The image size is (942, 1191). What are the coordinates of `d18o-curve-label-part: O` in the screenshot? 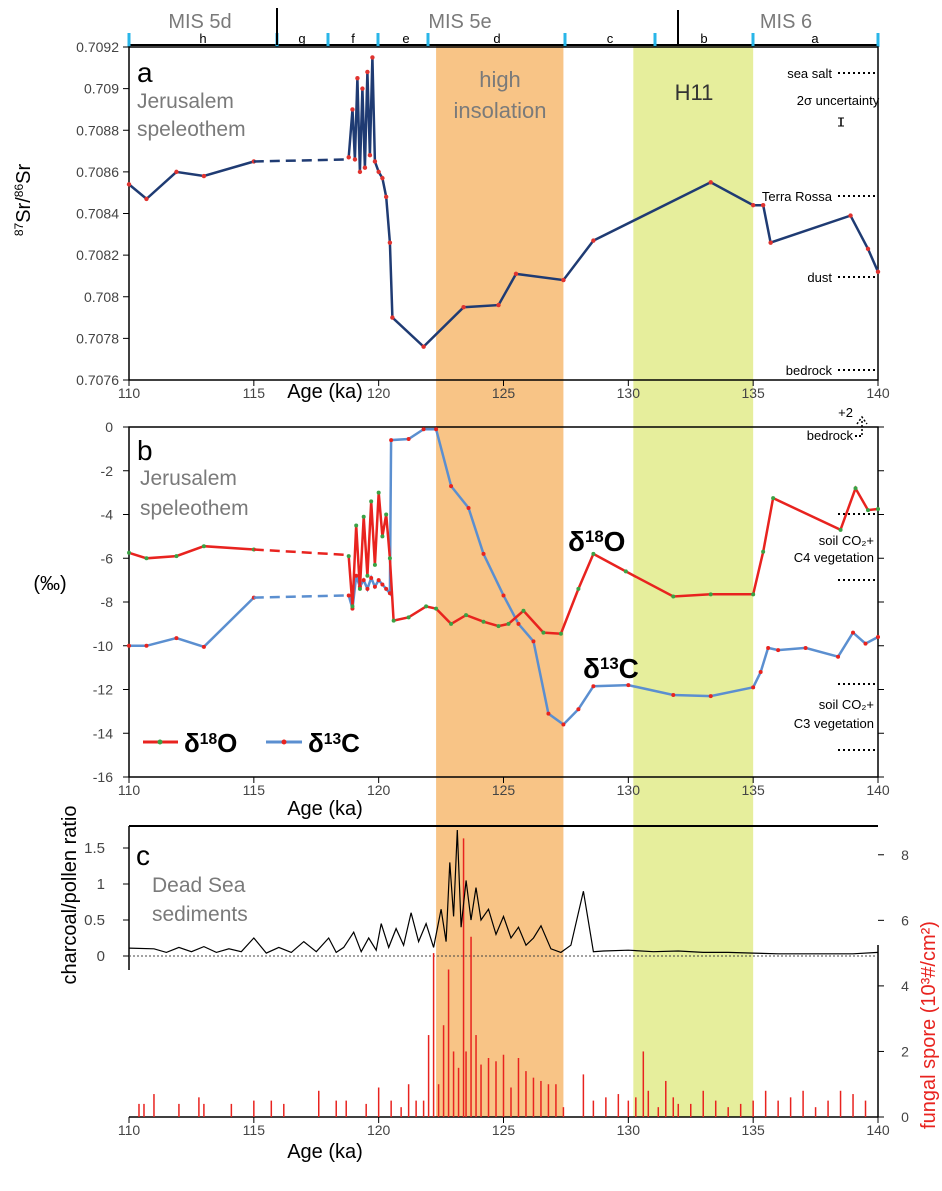 It's located at (615, 541).